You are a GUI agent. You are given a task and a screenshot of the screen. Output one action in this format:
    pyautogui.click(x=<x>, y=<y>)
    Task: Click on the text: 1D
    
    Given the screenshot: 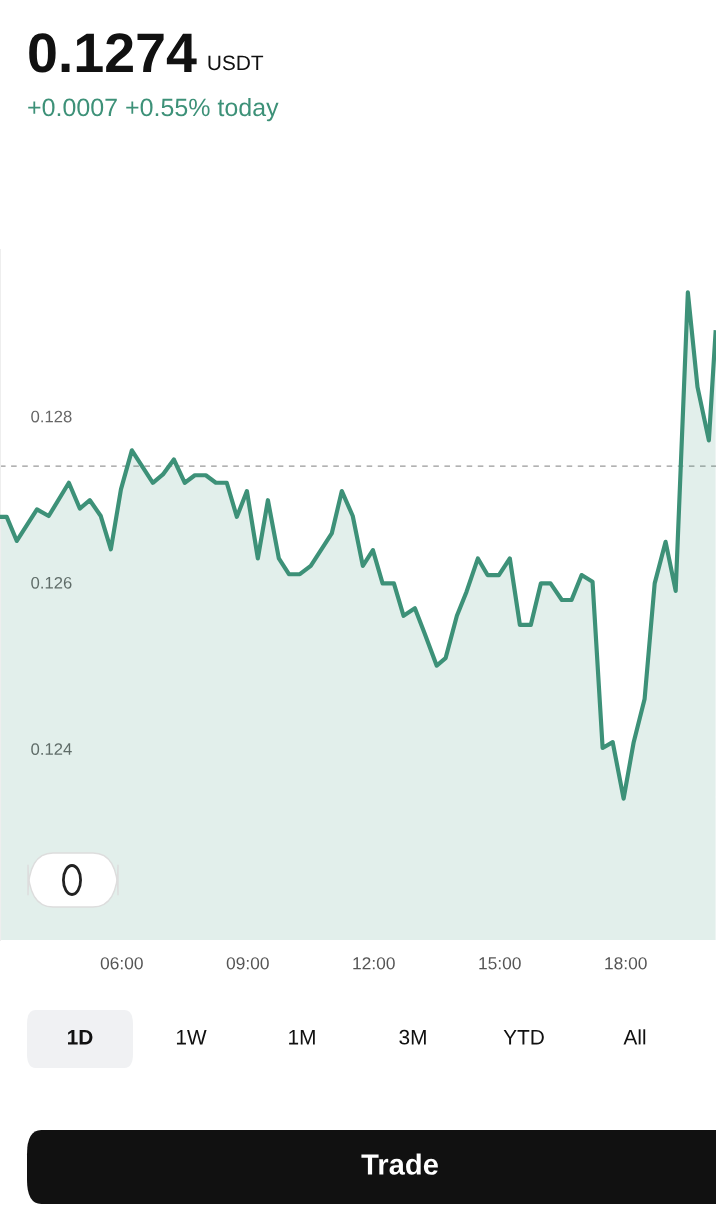 What is the action you would take?
    pyautogui.click(x=80, y=1037)
    